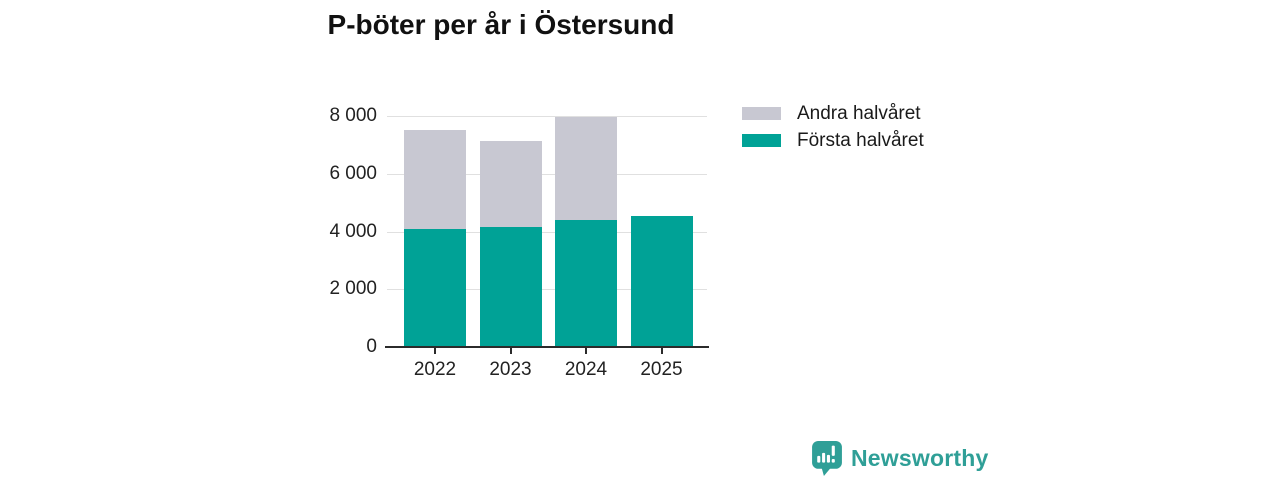 The width and height of the screenshot is (1280, 480). I want to click on x-axis-tick-2024, so click(586, 351).